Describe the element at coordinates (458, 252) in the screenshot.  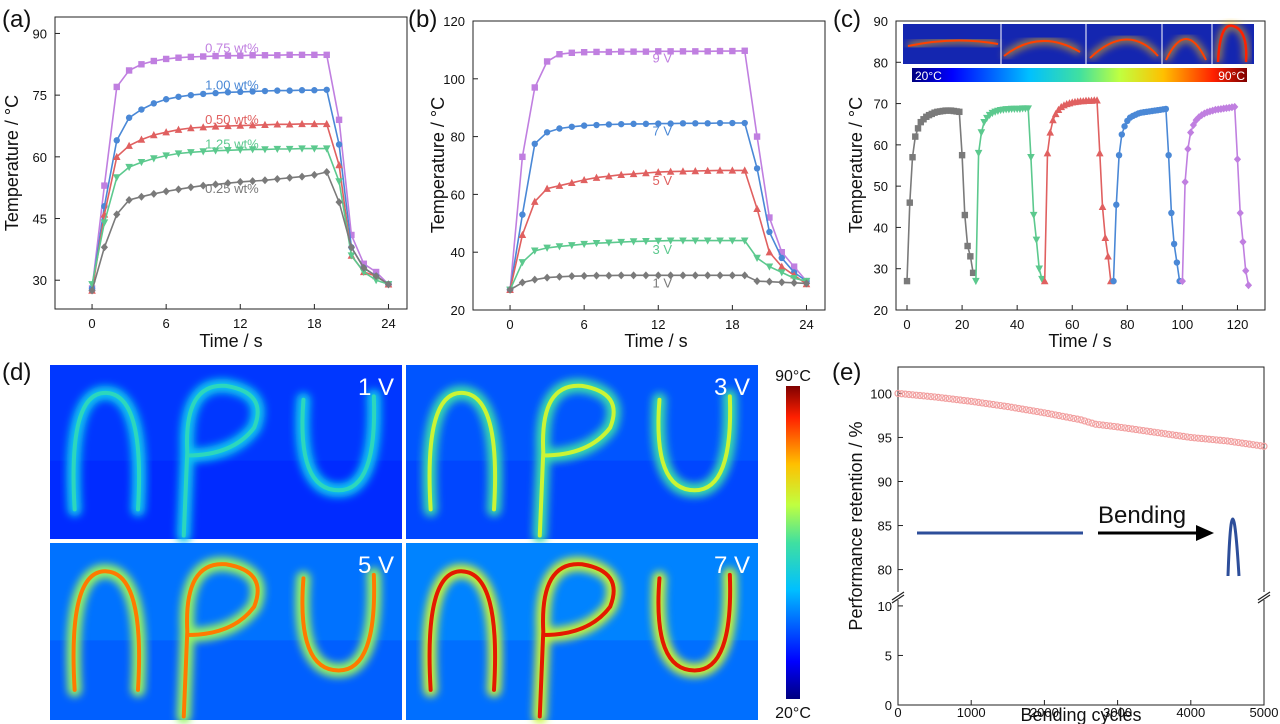
I see `y-tick-label: 40` at that location.